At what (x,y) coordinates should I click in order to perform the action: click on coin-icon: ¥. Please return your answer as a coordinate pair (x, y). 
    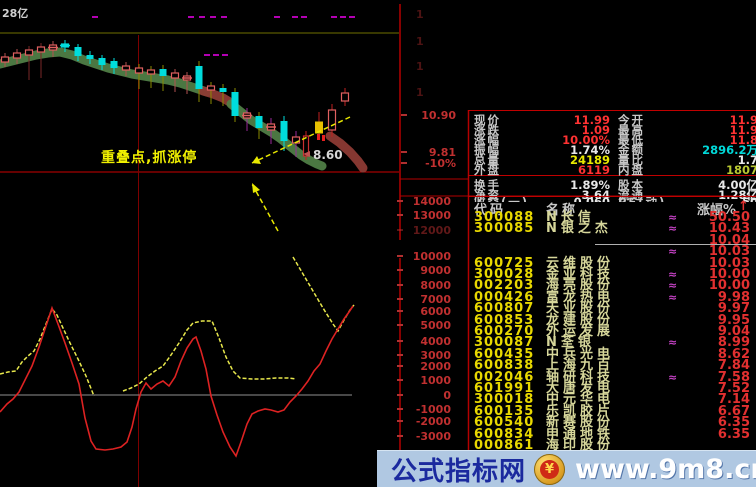
    Looking at the image, I should click on (550, 469).